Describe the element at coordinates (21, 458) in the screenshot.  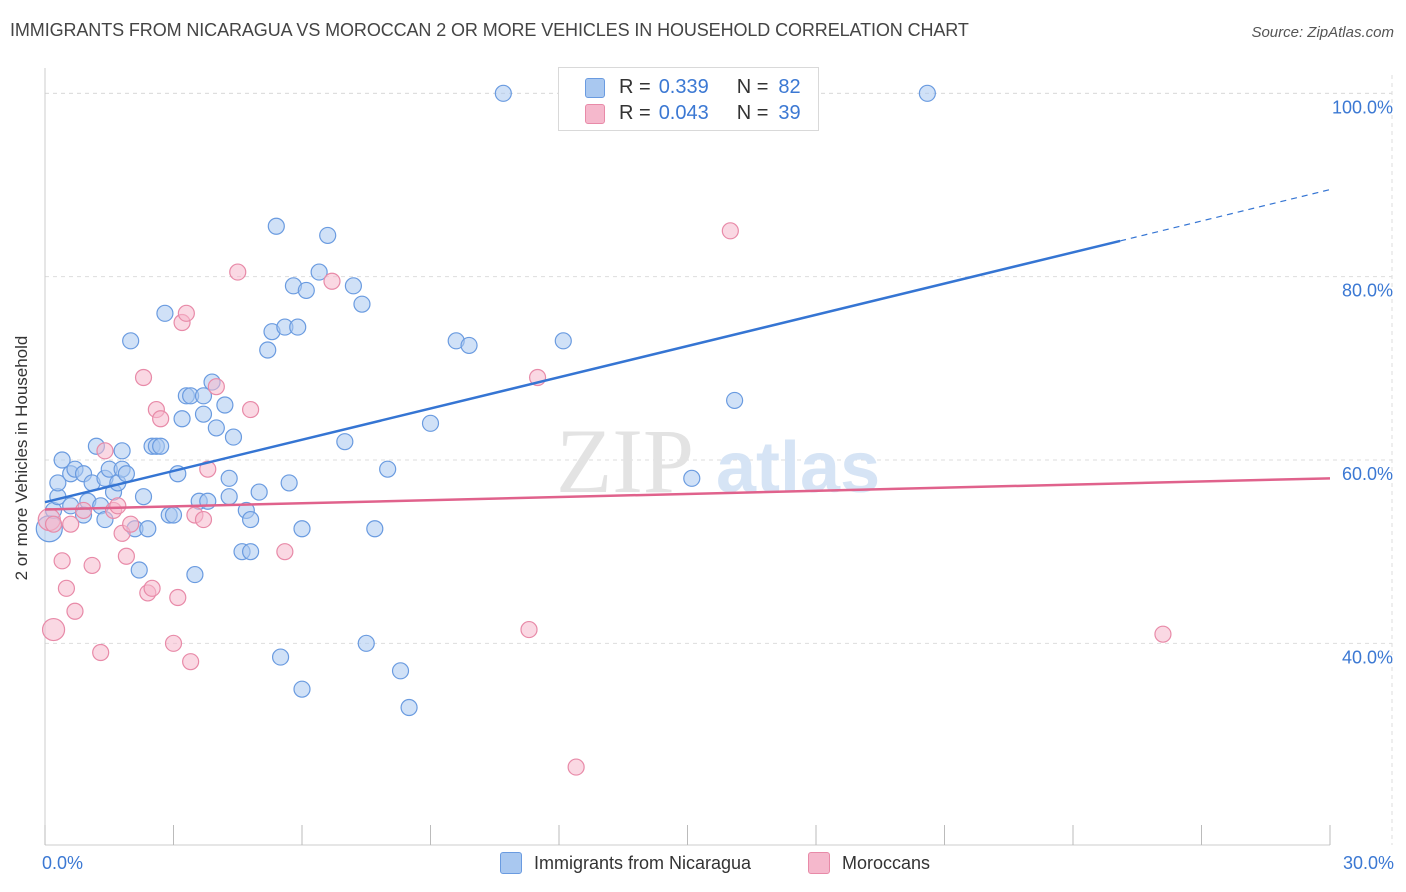
I see `y-axis-label: 2 or more Vehicles in Household` at that location.